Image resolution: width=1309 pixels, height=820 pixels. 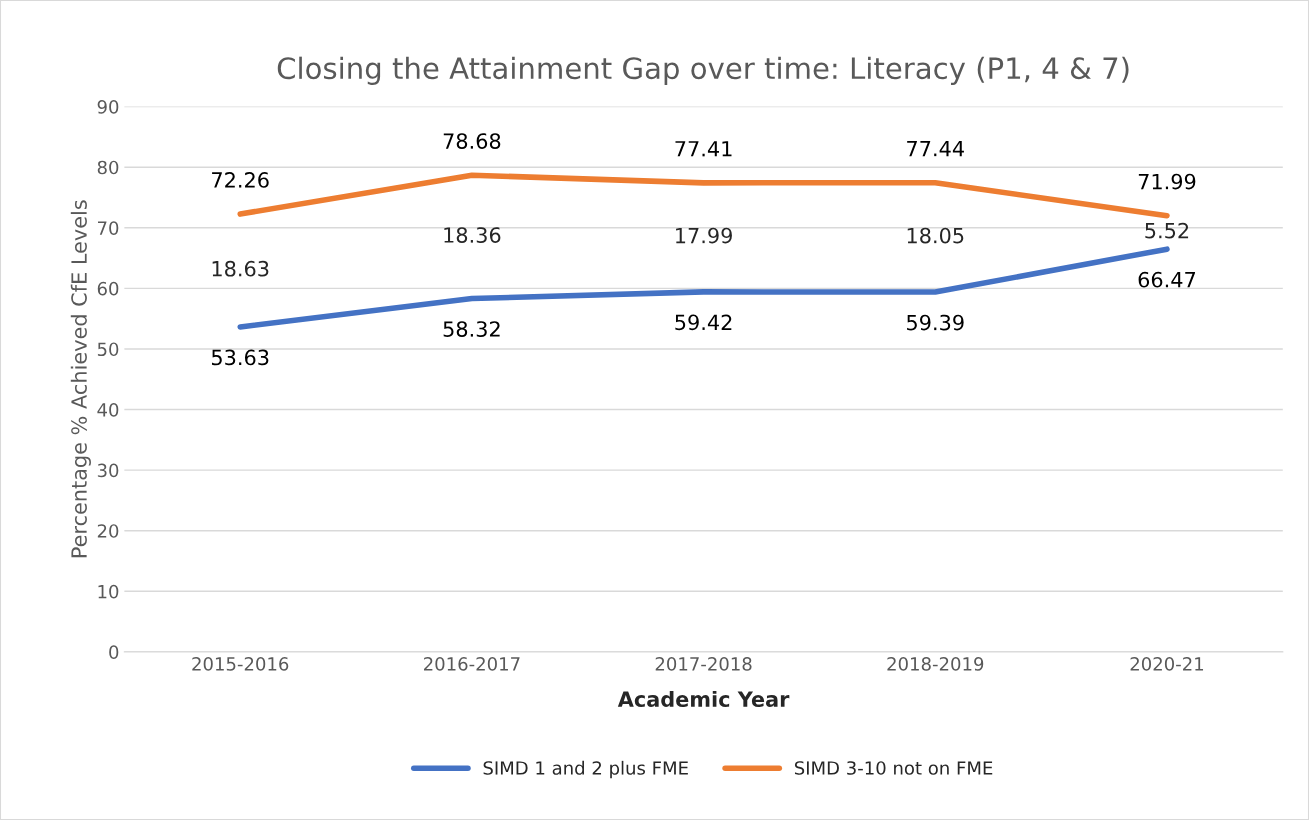 I want to click on data-label: 77.41, so click(x=703, y=149).